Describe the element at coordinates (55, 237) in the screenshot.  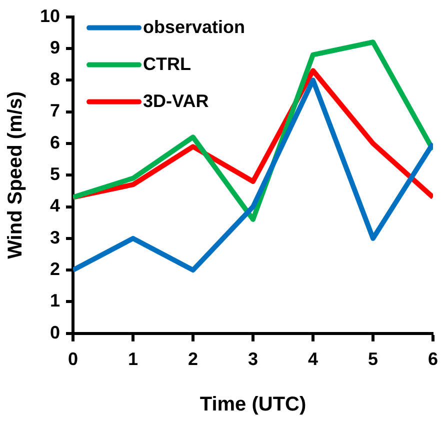
I see `y-tick-label: 3` at that location.